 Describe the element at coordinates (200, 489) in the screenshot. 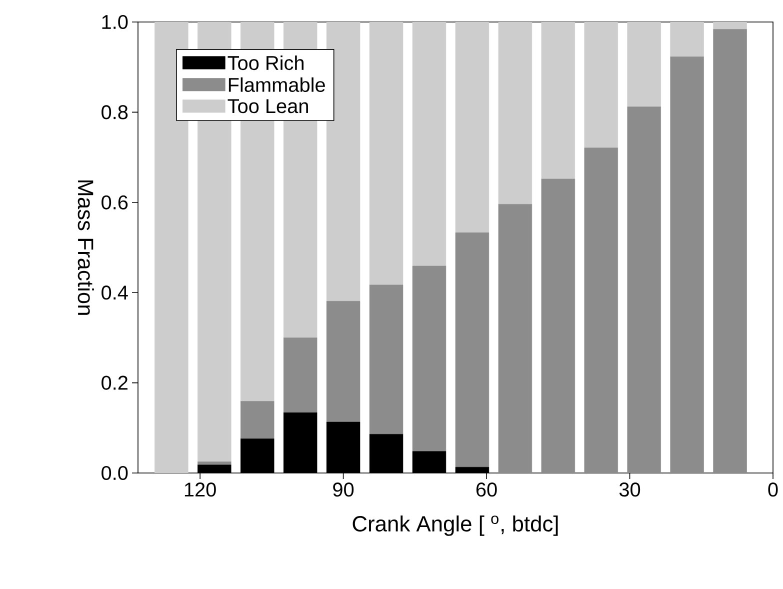

I see `x-tick-label: 120` at that location.